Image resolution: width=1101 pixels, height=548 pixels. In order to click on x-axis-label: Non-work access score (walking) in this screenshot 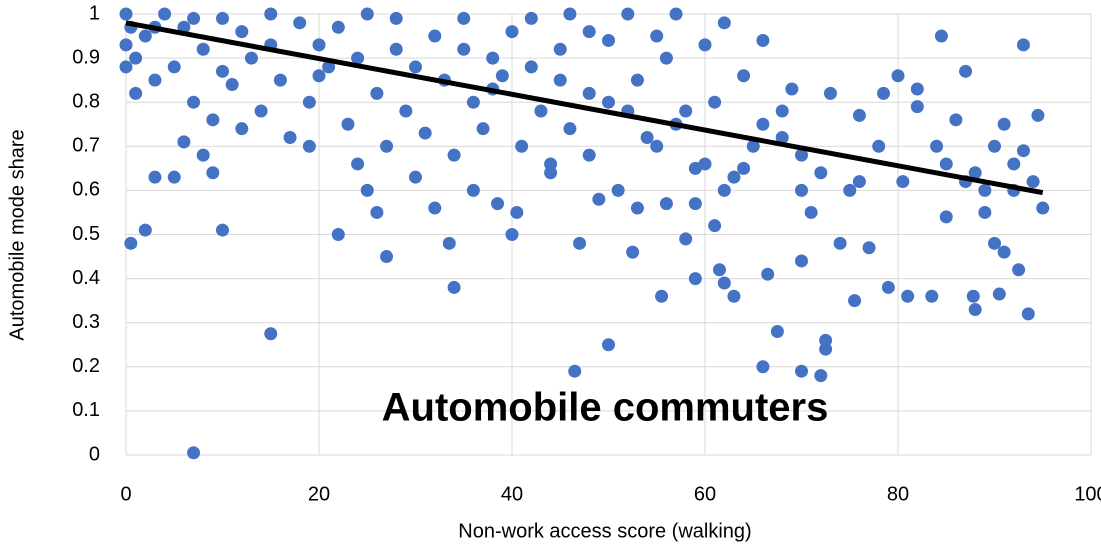, I will do `click(604, 531)`.